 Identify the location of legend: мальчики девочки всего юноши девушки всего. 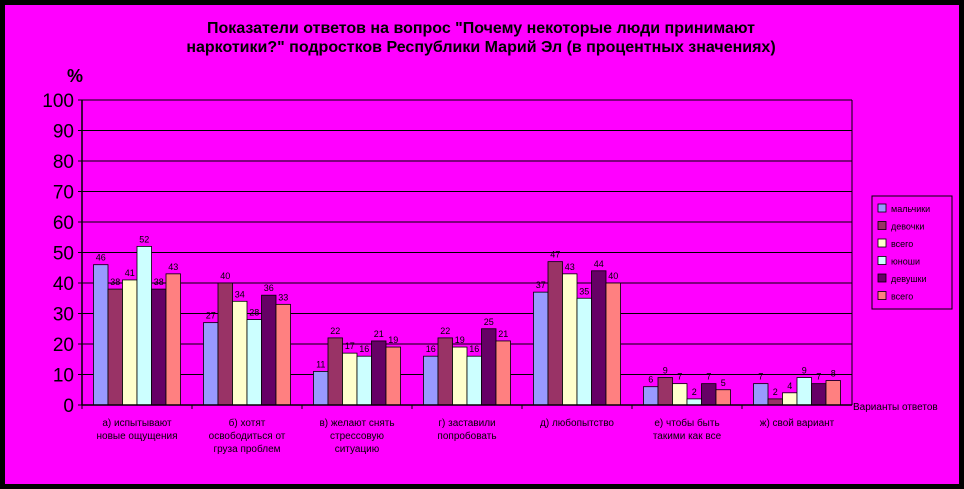
(912, 252).